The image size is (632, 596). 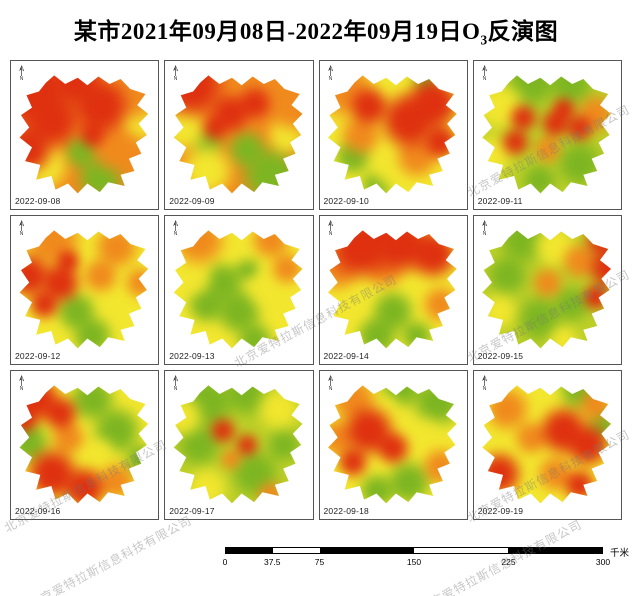 What do you see at coordinates (500, 201) in the screenshot?
I see `panel-date-label: 2022-09-11` at bounding box center [500, 201].